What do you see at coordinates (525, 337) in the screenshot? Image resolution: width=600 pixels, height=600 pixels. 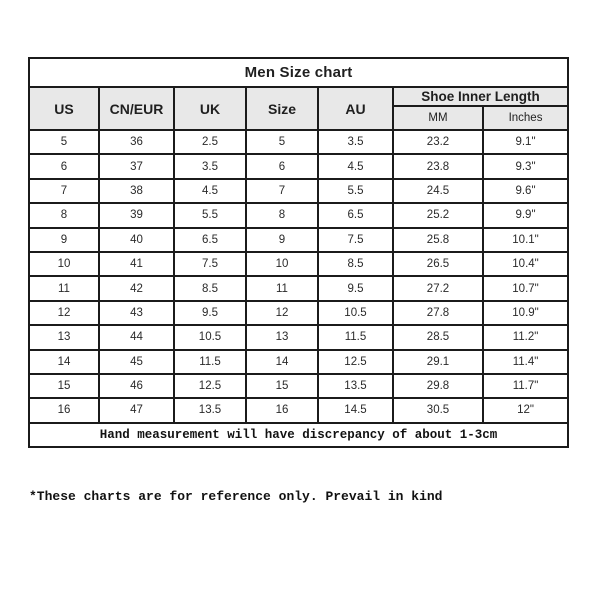 I see `size-value-cell: 11.2"` at bounding box center [525, 337].